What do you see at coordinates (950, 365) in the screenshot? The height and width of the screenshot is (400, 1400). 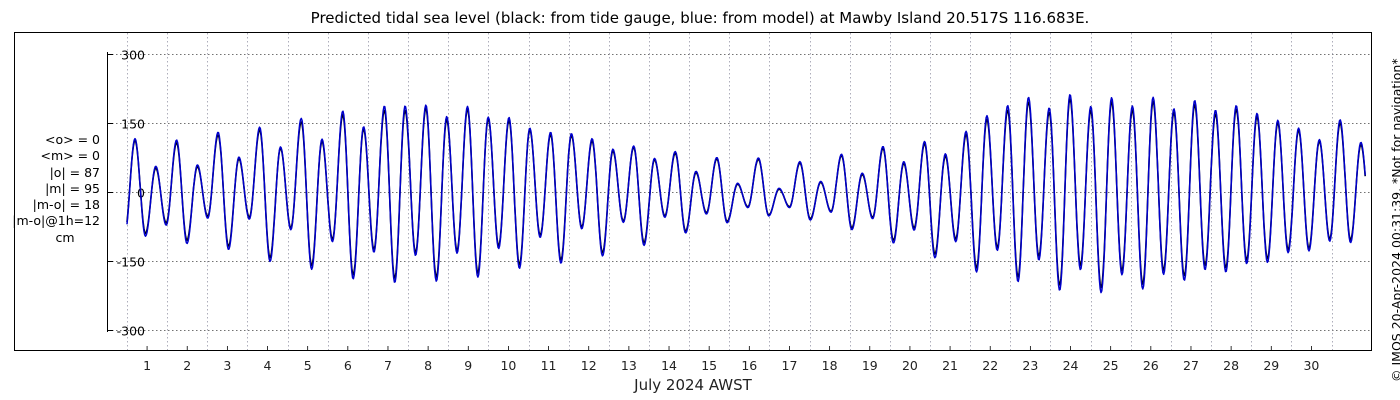 I see `x-tick-label: 21` at bounding box center [950, 365].